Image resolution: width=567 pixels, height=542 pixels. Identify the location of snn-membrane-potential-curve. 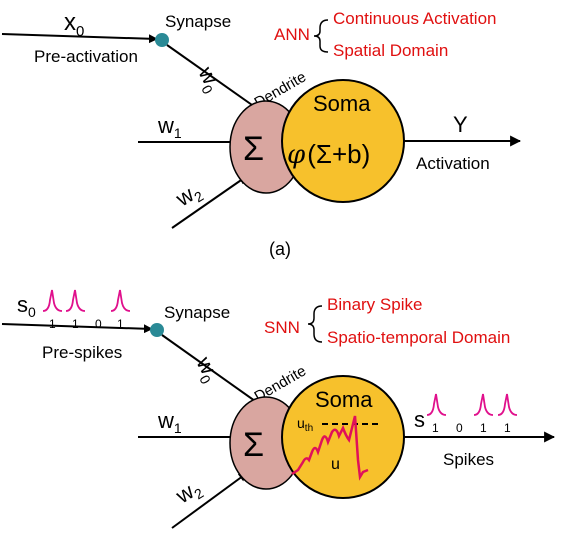
(330, 448).